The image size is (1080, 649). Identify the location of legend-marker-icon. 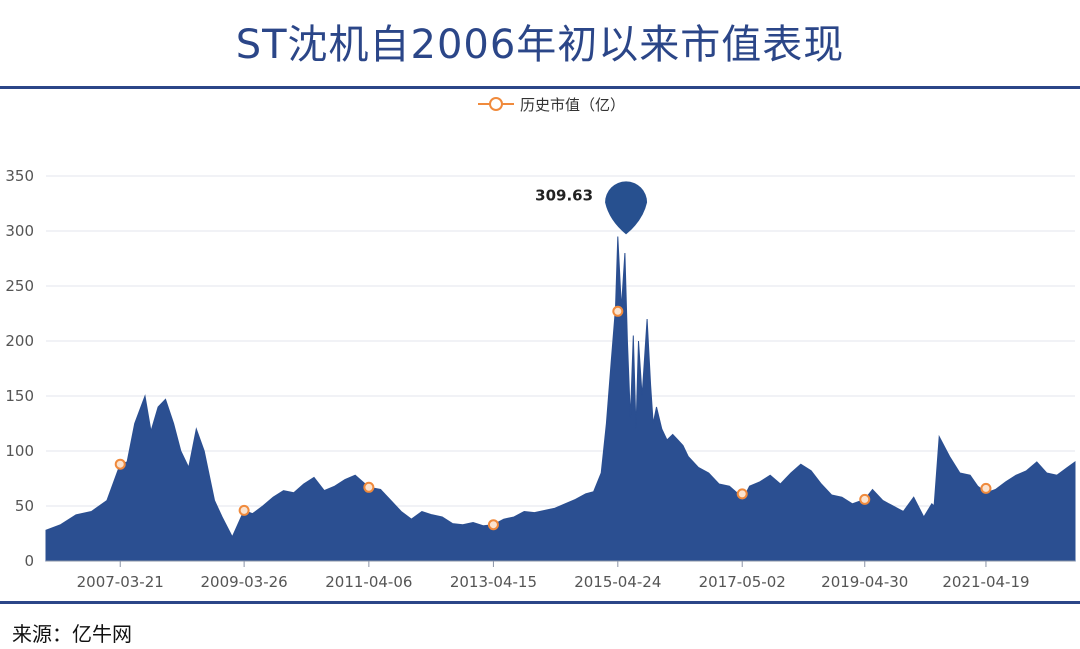
(496, 104).